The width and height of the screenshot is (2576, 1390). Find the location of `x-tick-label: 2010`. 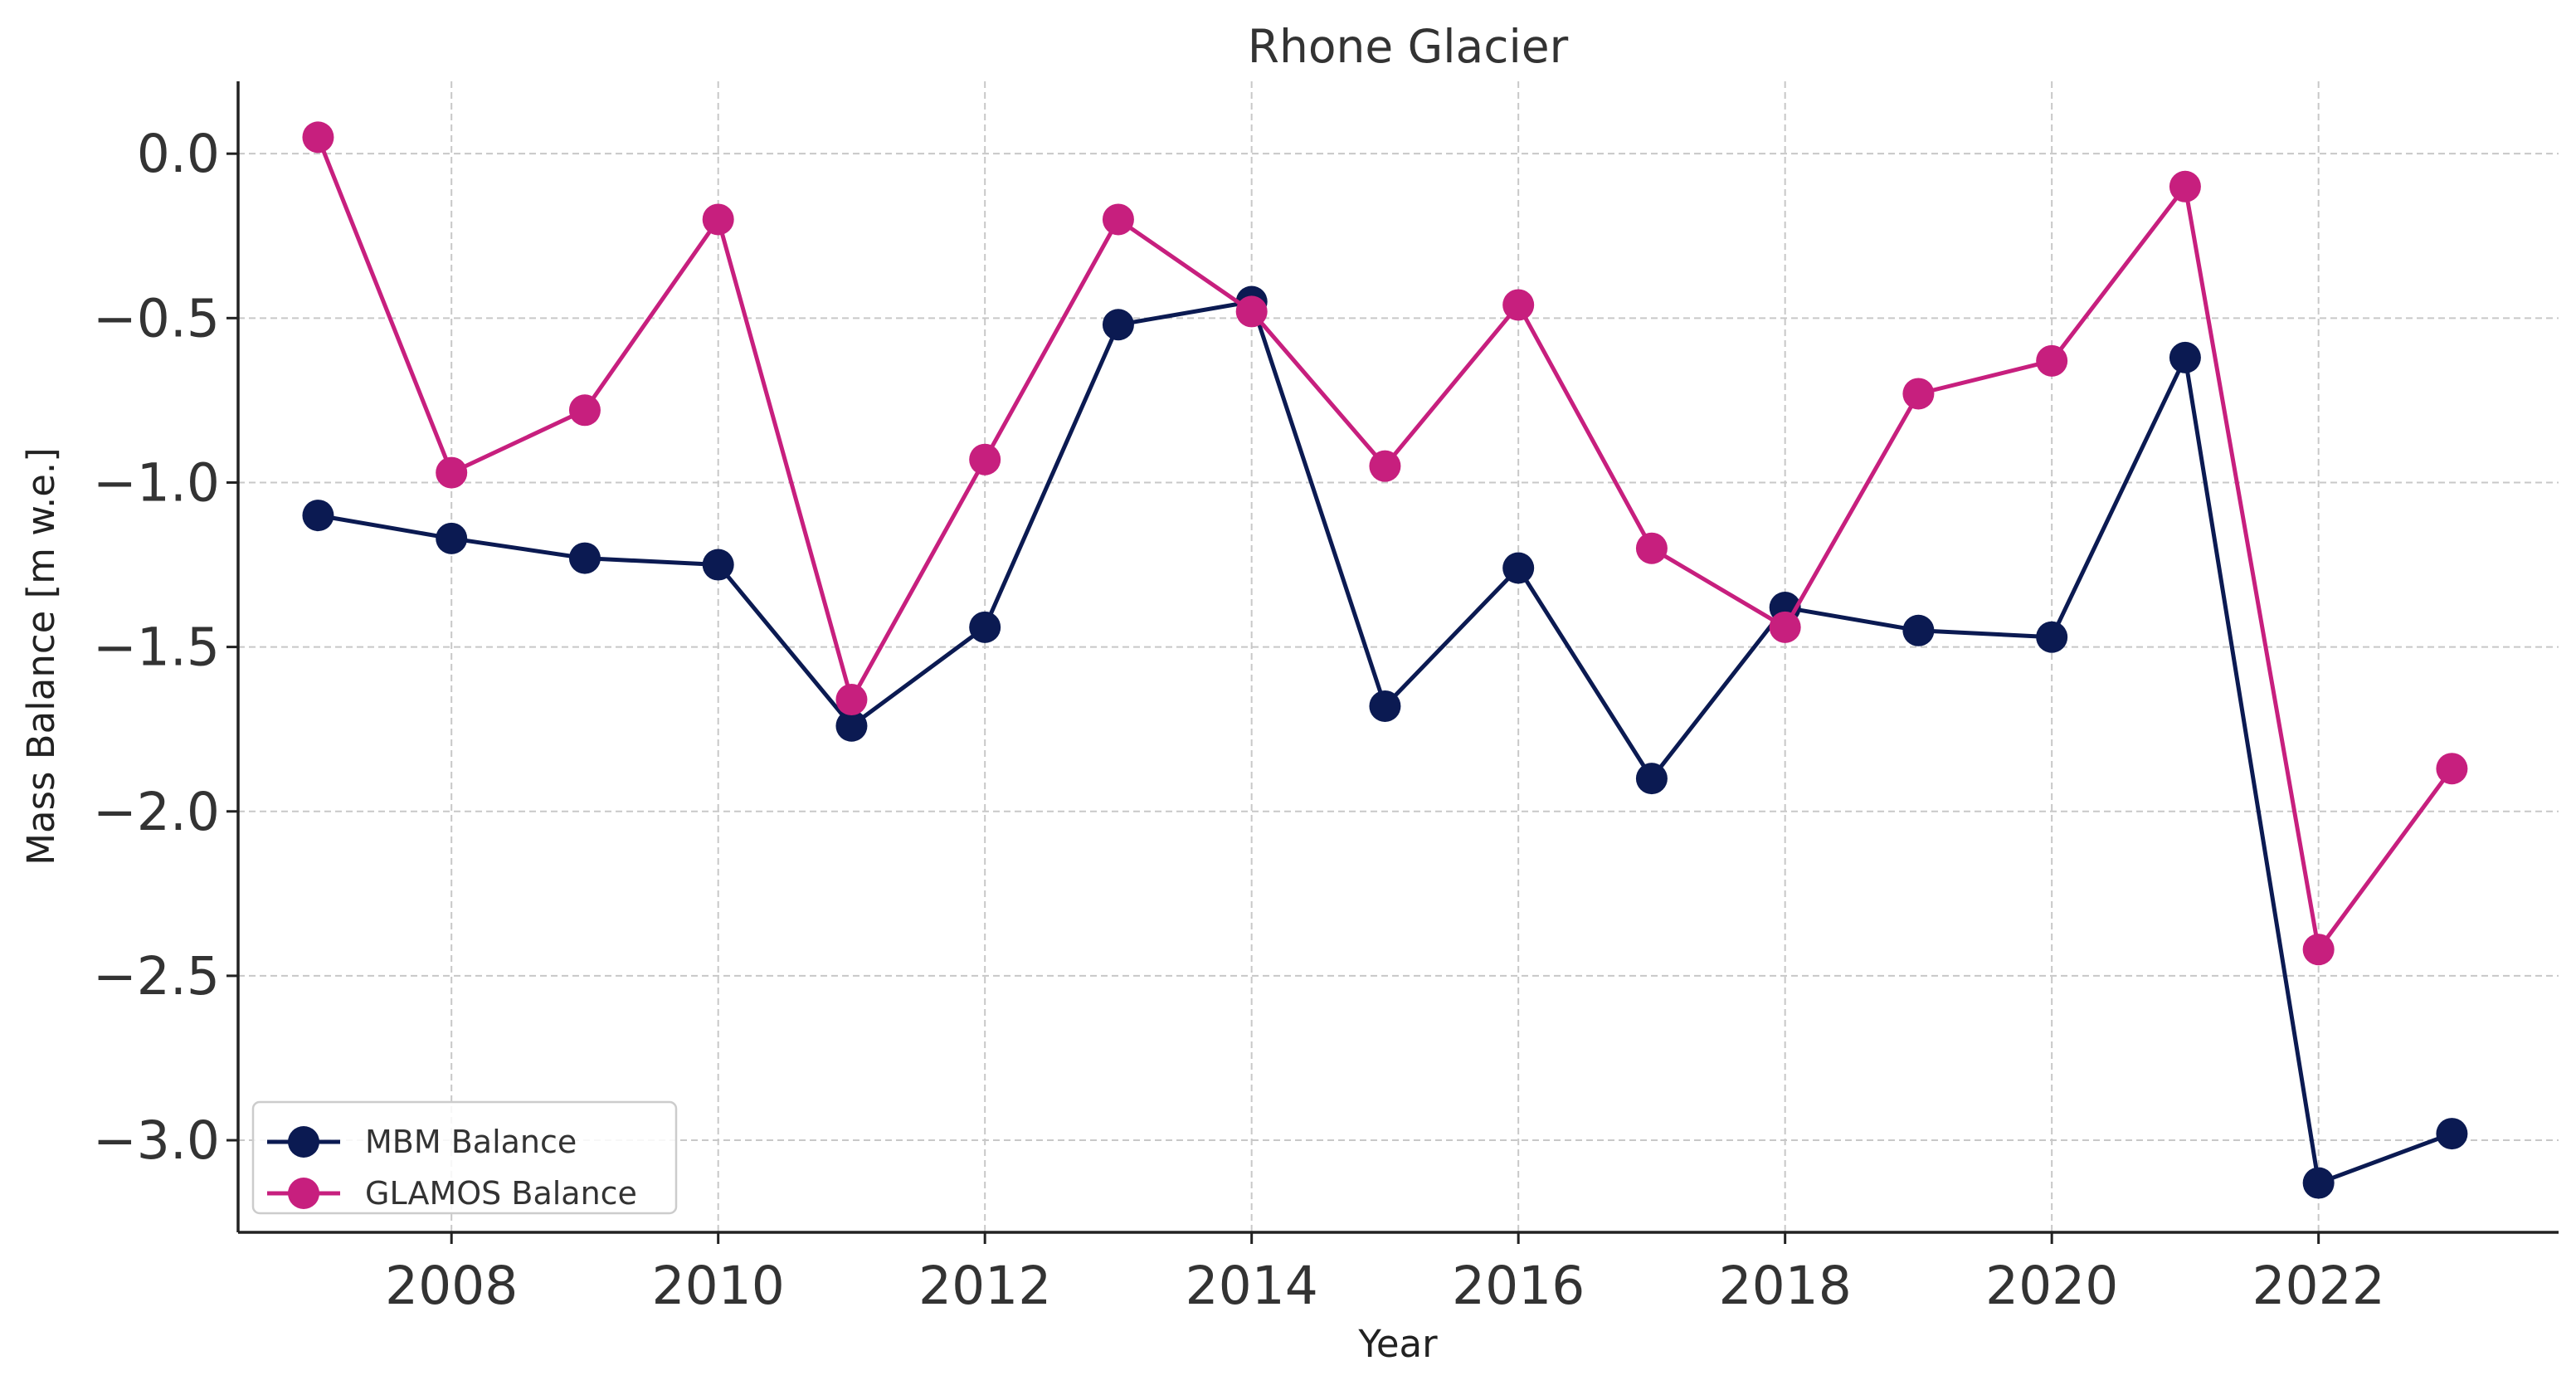

x-tick-label: 2010 is located at coordinates (718, 1286).